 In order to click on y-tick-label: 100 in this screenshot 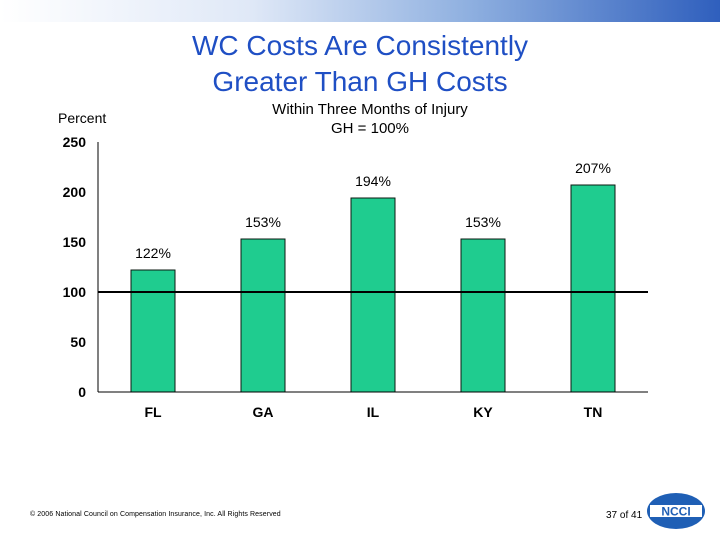, I will do `click(75, 292)`.